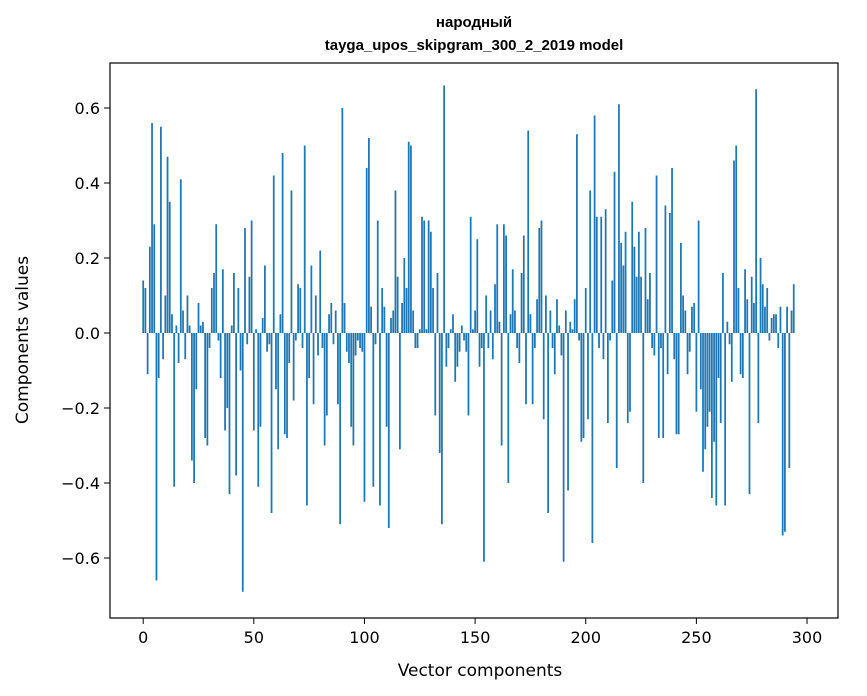 The height and width of the screenshot is (696, 867). Describe the element at coordinates (480, 671) in the screenshot. I see `x-axis-label: Vector components` at that location.